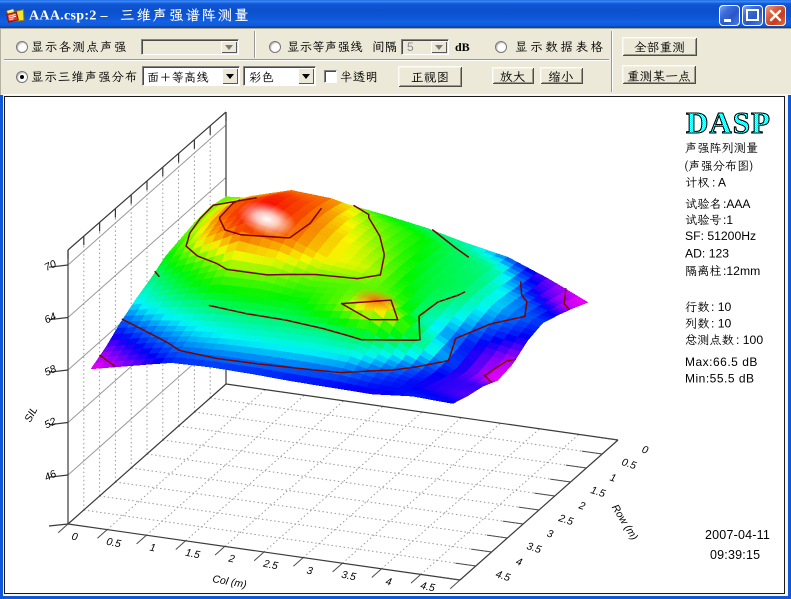 The height and width of the screenshot is (599, 791). What do you see at coordinates (462, 47) in the screenshot?
I see `svg-text: dB` at bounding box center [462, 47].